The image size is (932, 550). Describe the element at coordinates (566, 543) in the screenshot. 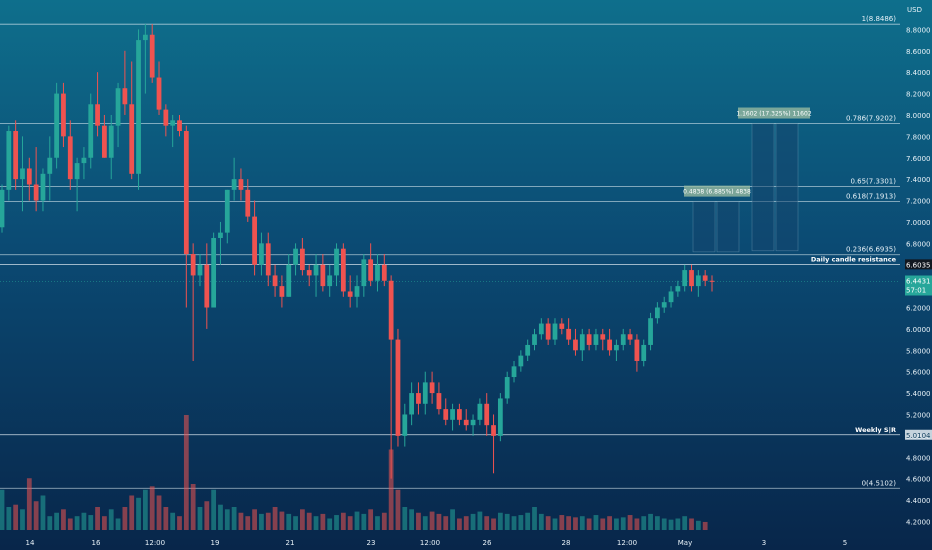

I see `x-tick-label: 28` at that location.